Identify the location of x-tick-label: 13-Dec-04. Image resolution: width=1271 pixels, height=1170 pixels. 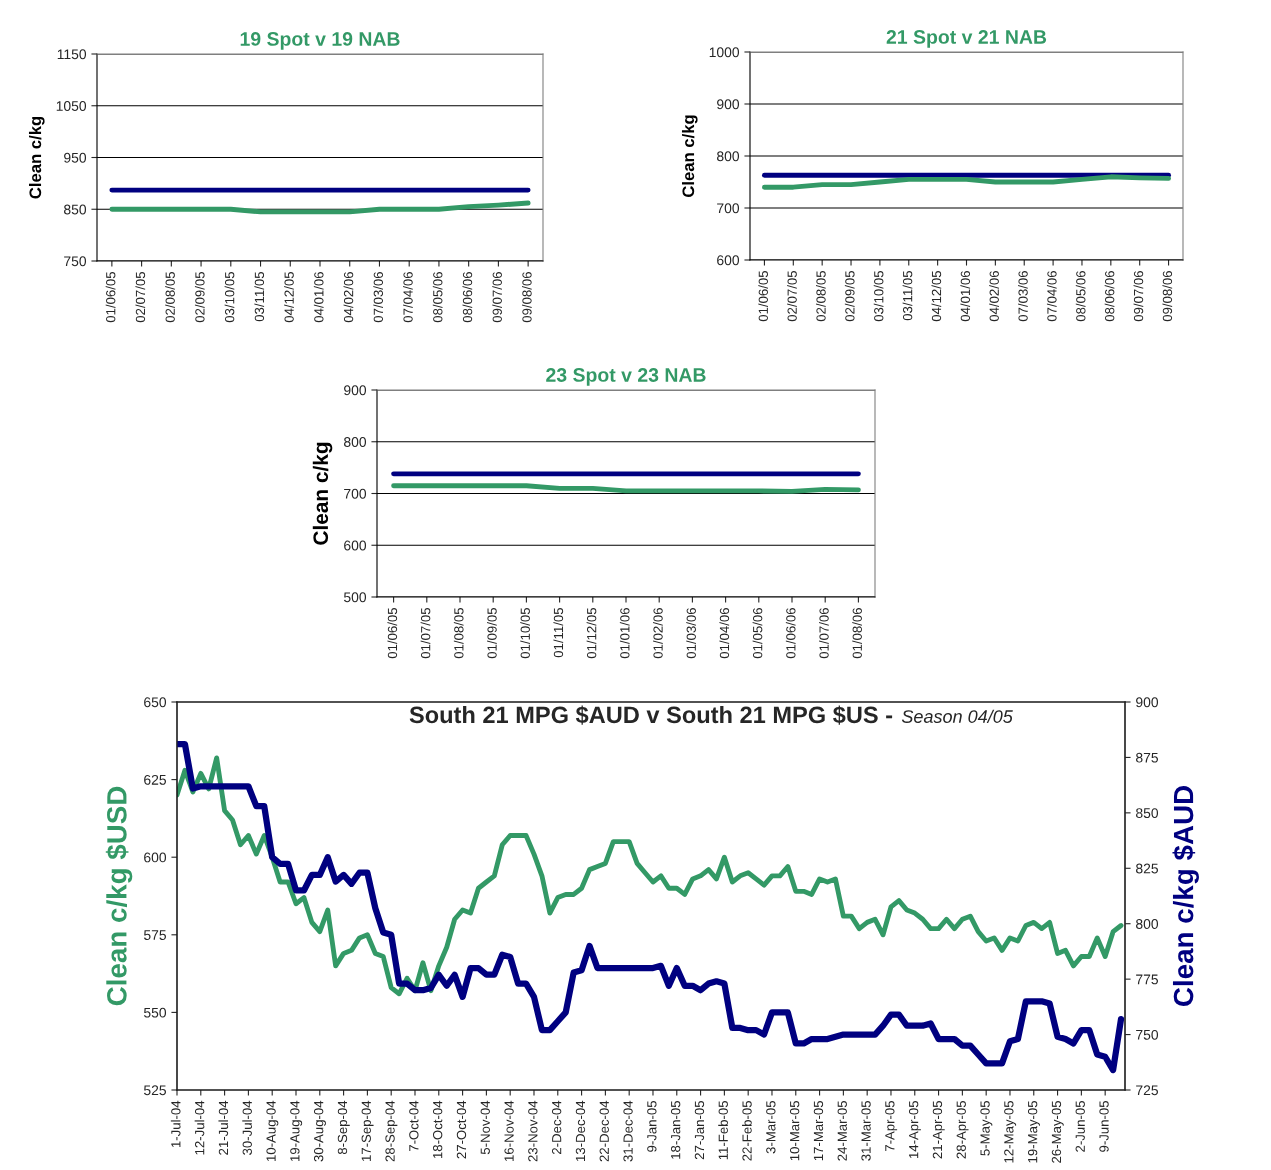
(580, 1131).